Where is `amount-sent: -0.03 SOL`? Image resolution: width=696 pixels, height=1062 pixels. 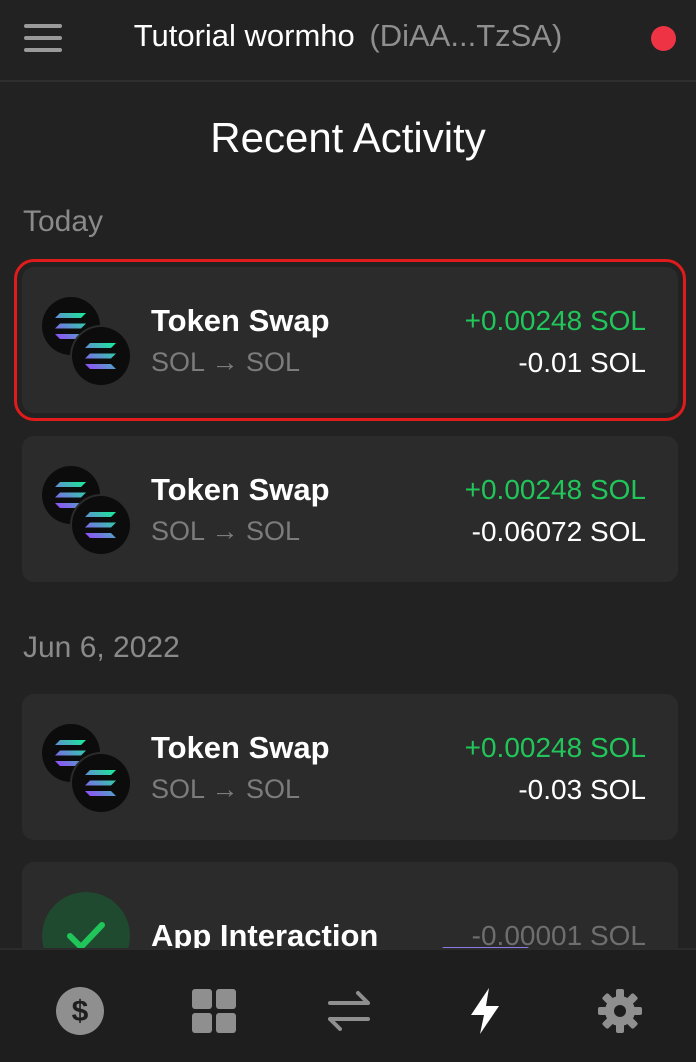
amount-sent: -0.03 SOL is located at coordinates (582, 789).